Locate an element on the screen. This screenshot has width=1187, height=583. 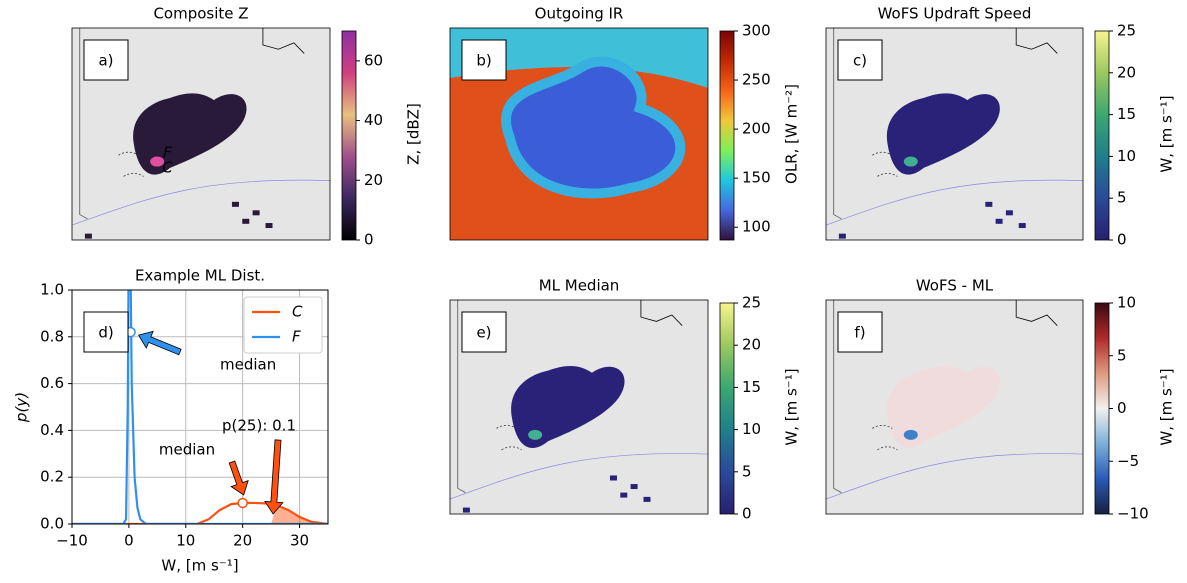
panel-title: WoFS Updraft Speed is located at coordinates (955, 14).